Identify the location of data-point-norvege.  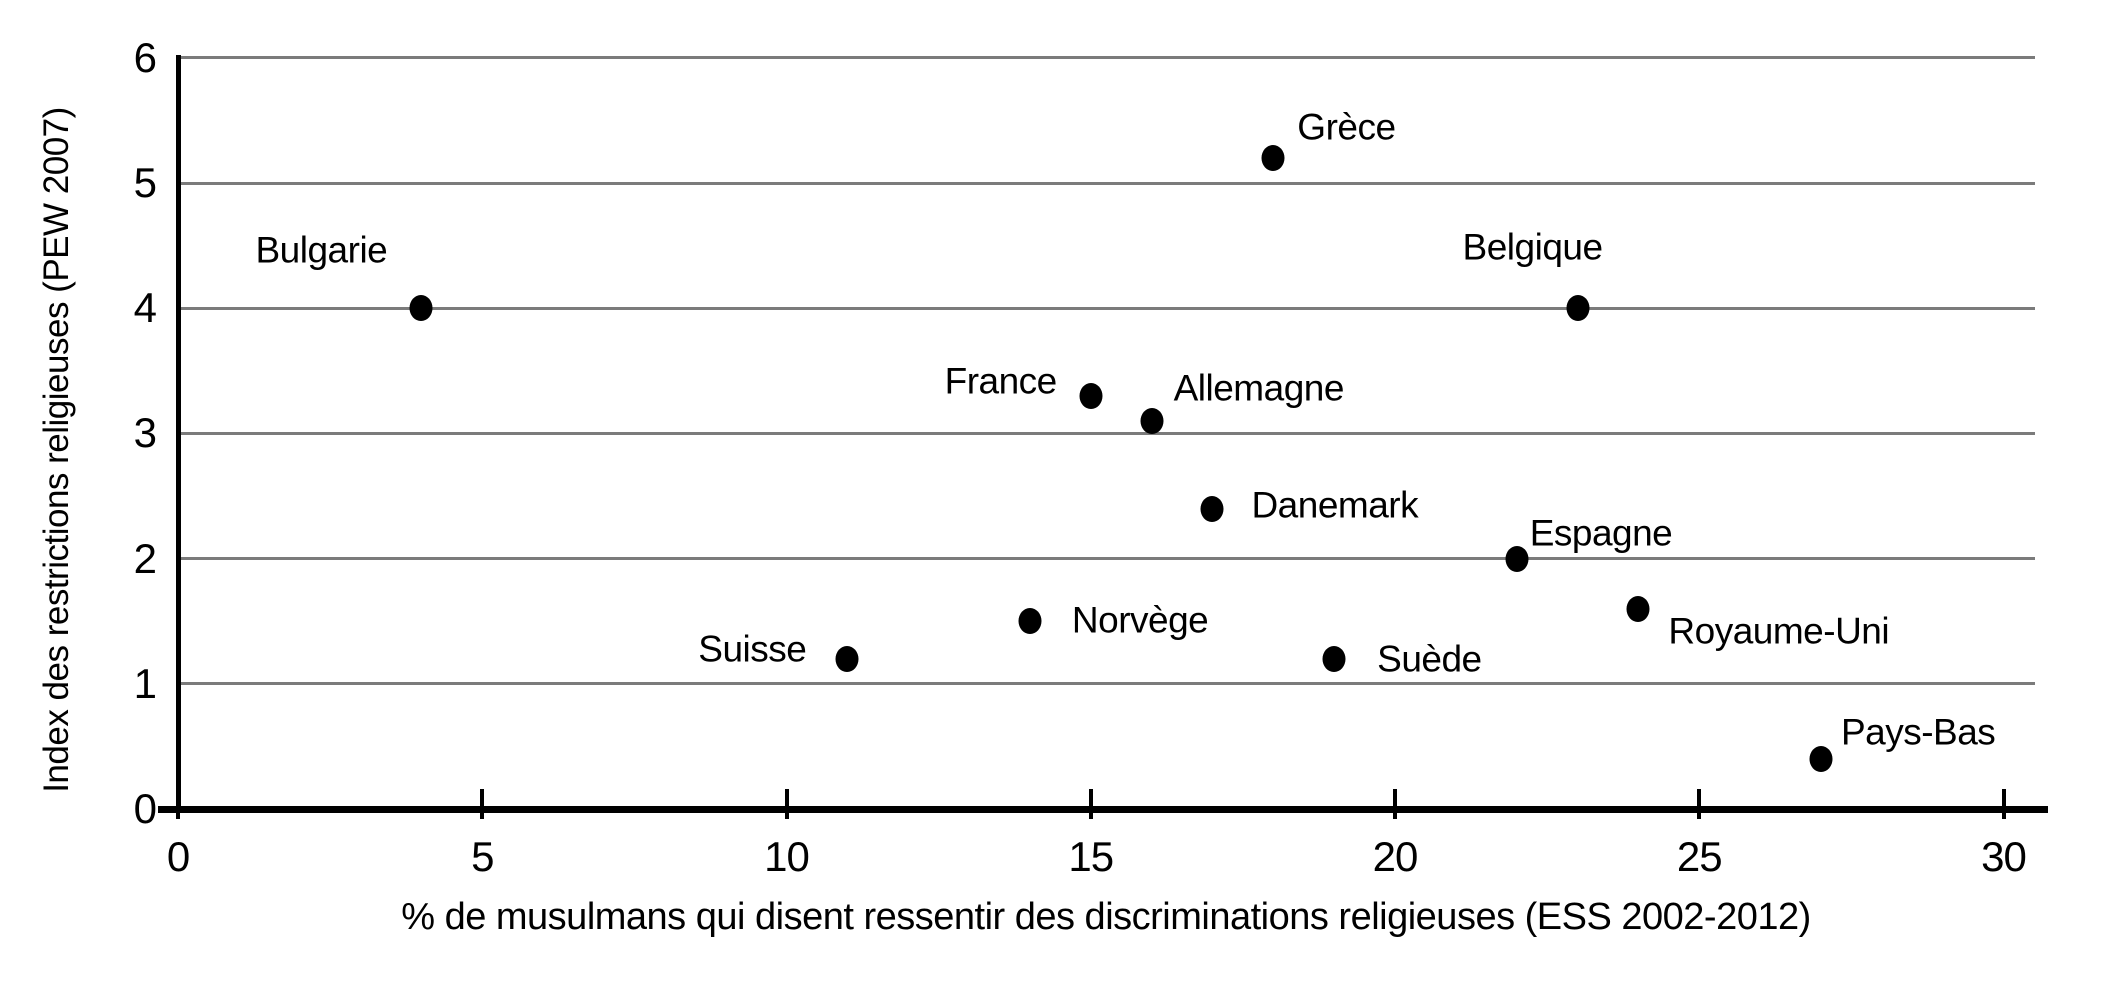
(1030, 621).